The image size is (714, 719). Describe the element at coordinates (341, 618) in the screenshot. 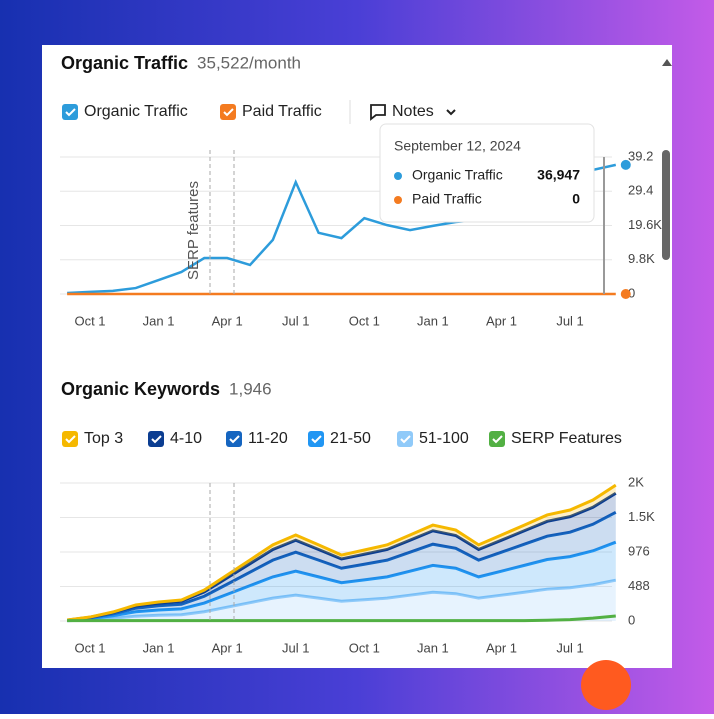

I see `series-line` at that location.